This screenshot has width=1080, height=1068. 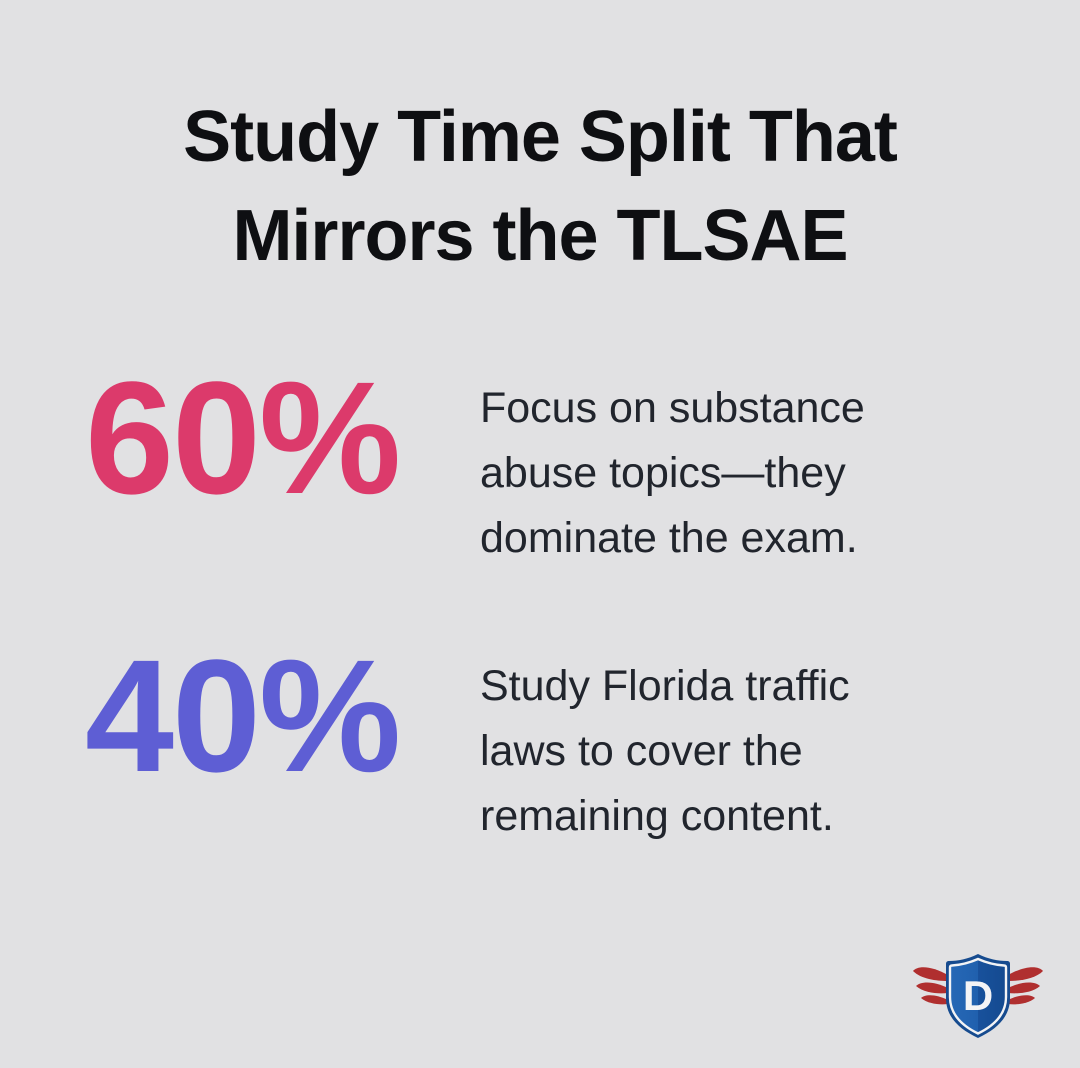 What do you see at coordinates (930, 986) in the screenshot?
I see `left-wing-icon` at bounding box center [930, 986].